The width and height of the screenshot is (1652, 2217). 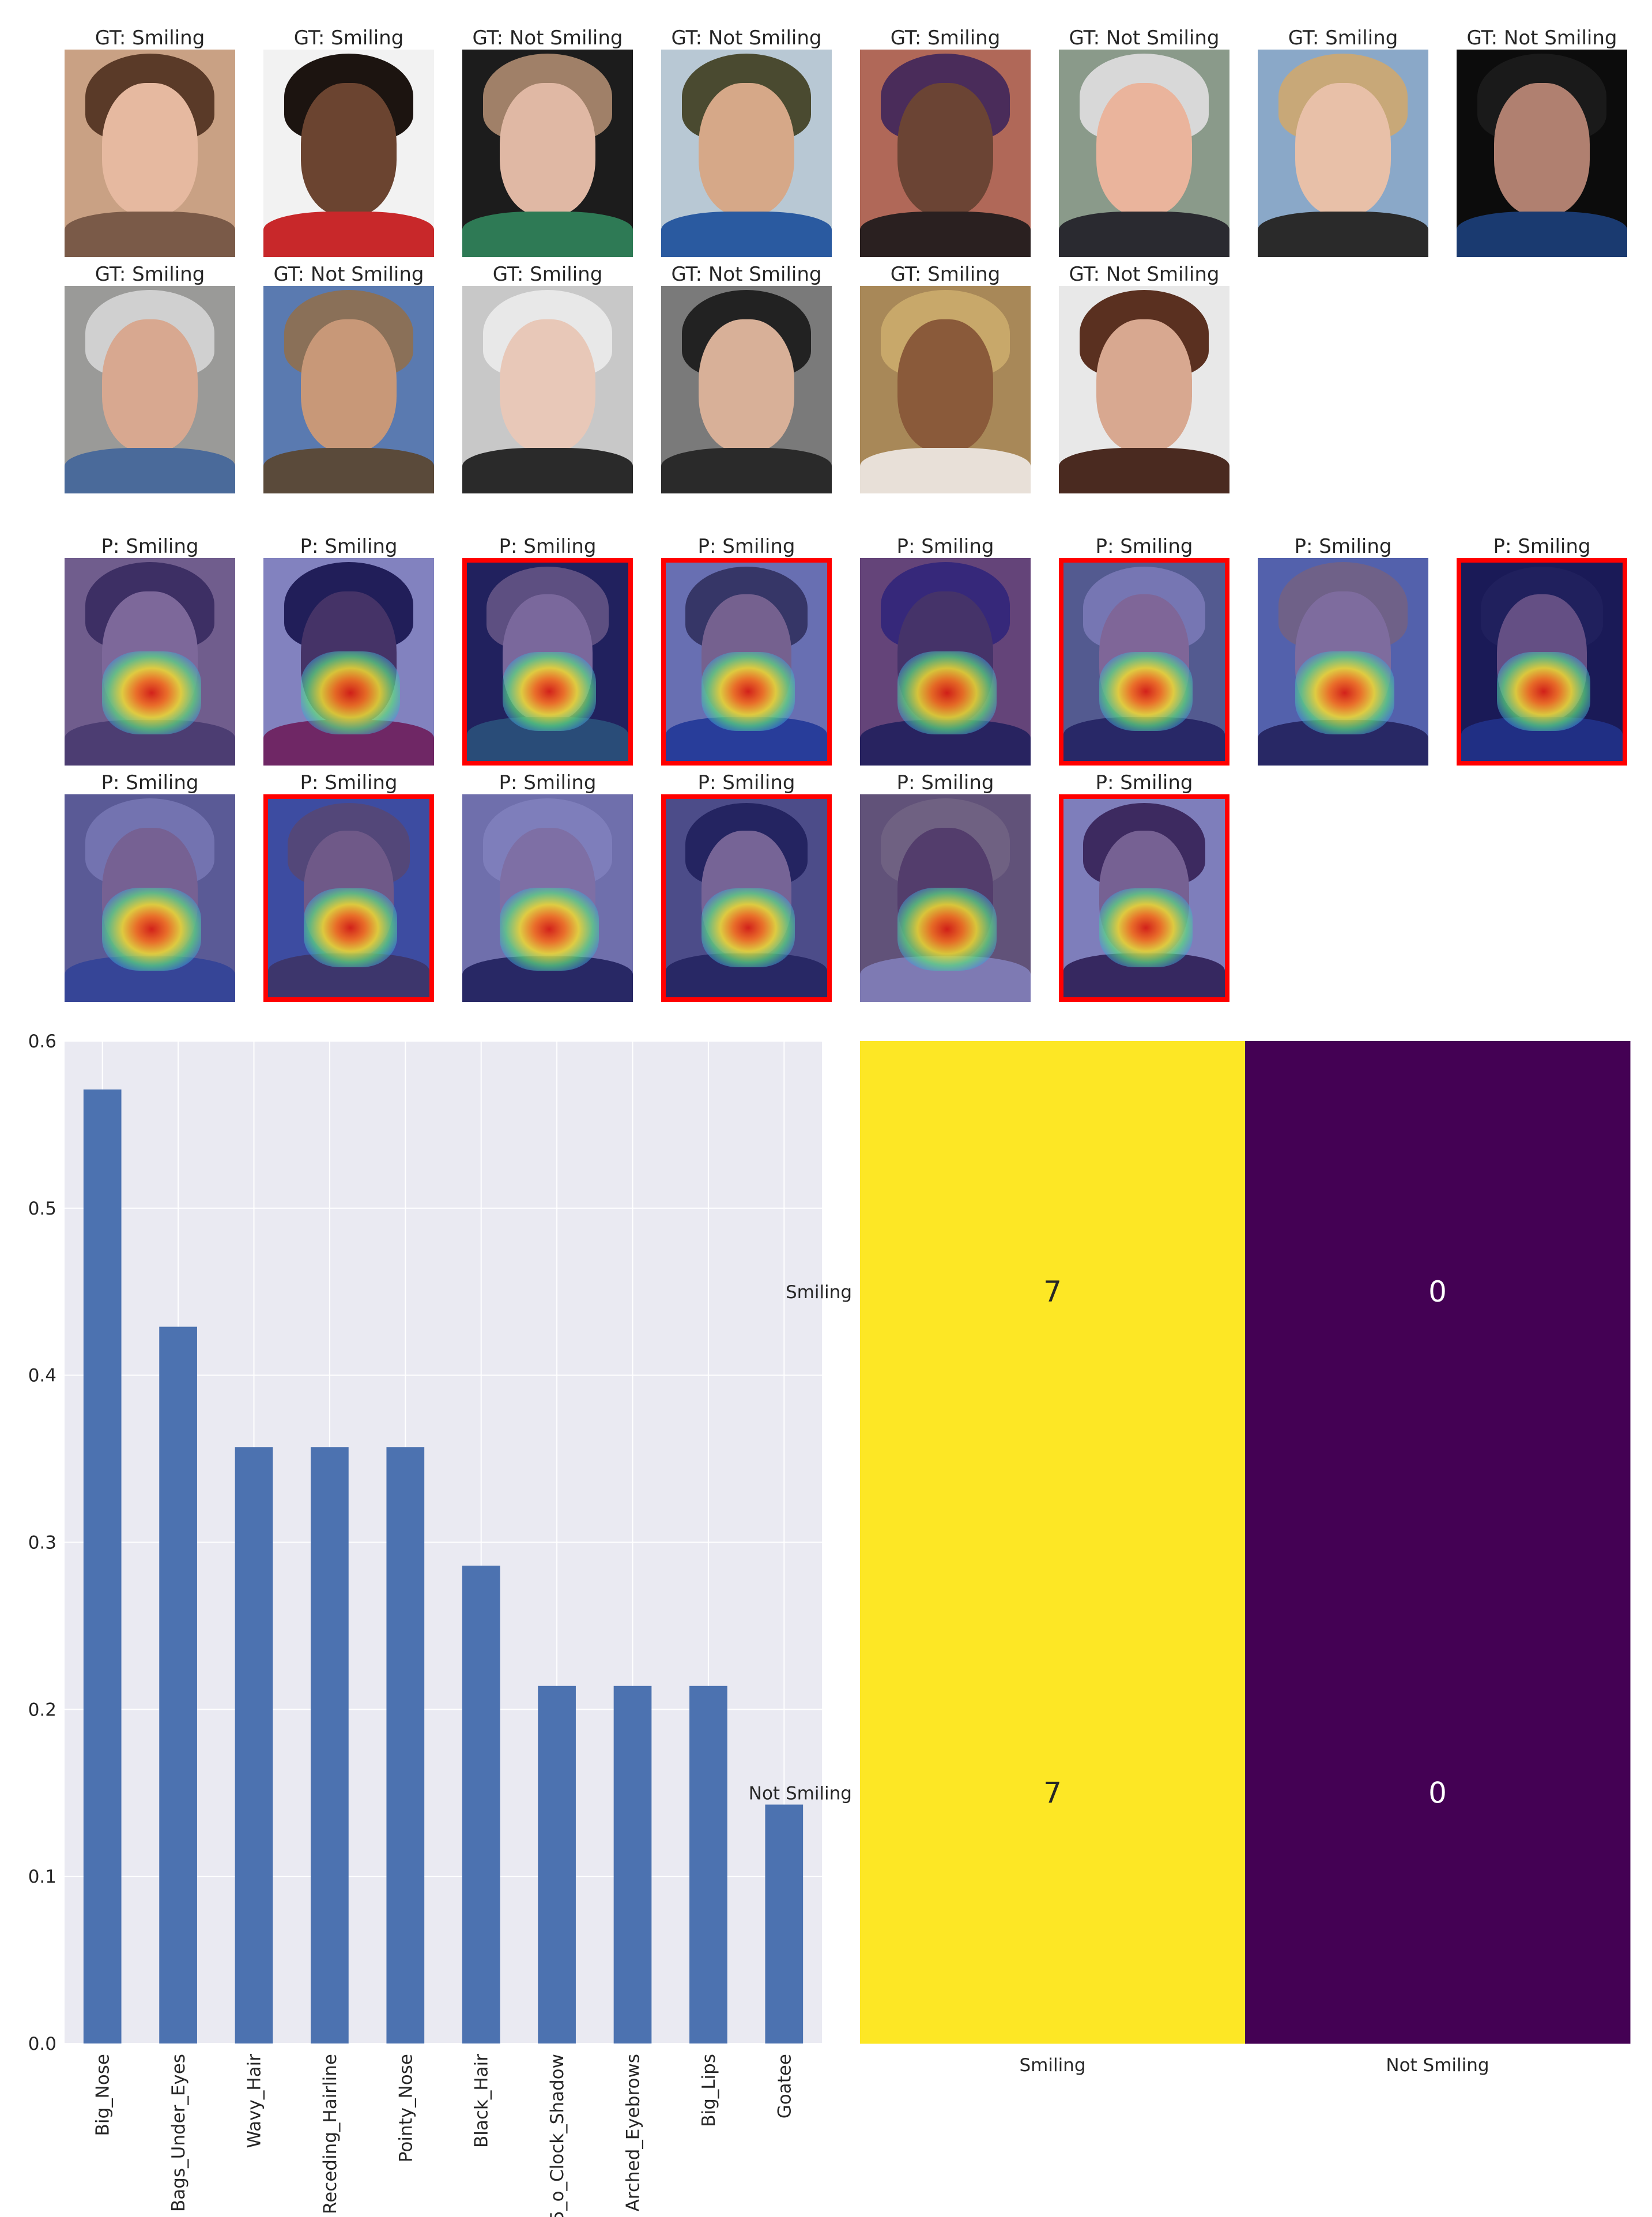 What do you see at coordinates (1437, 2065) in the screenshot?
I see `column-label: Not Smiling` at bounding box center [1437, 2065].